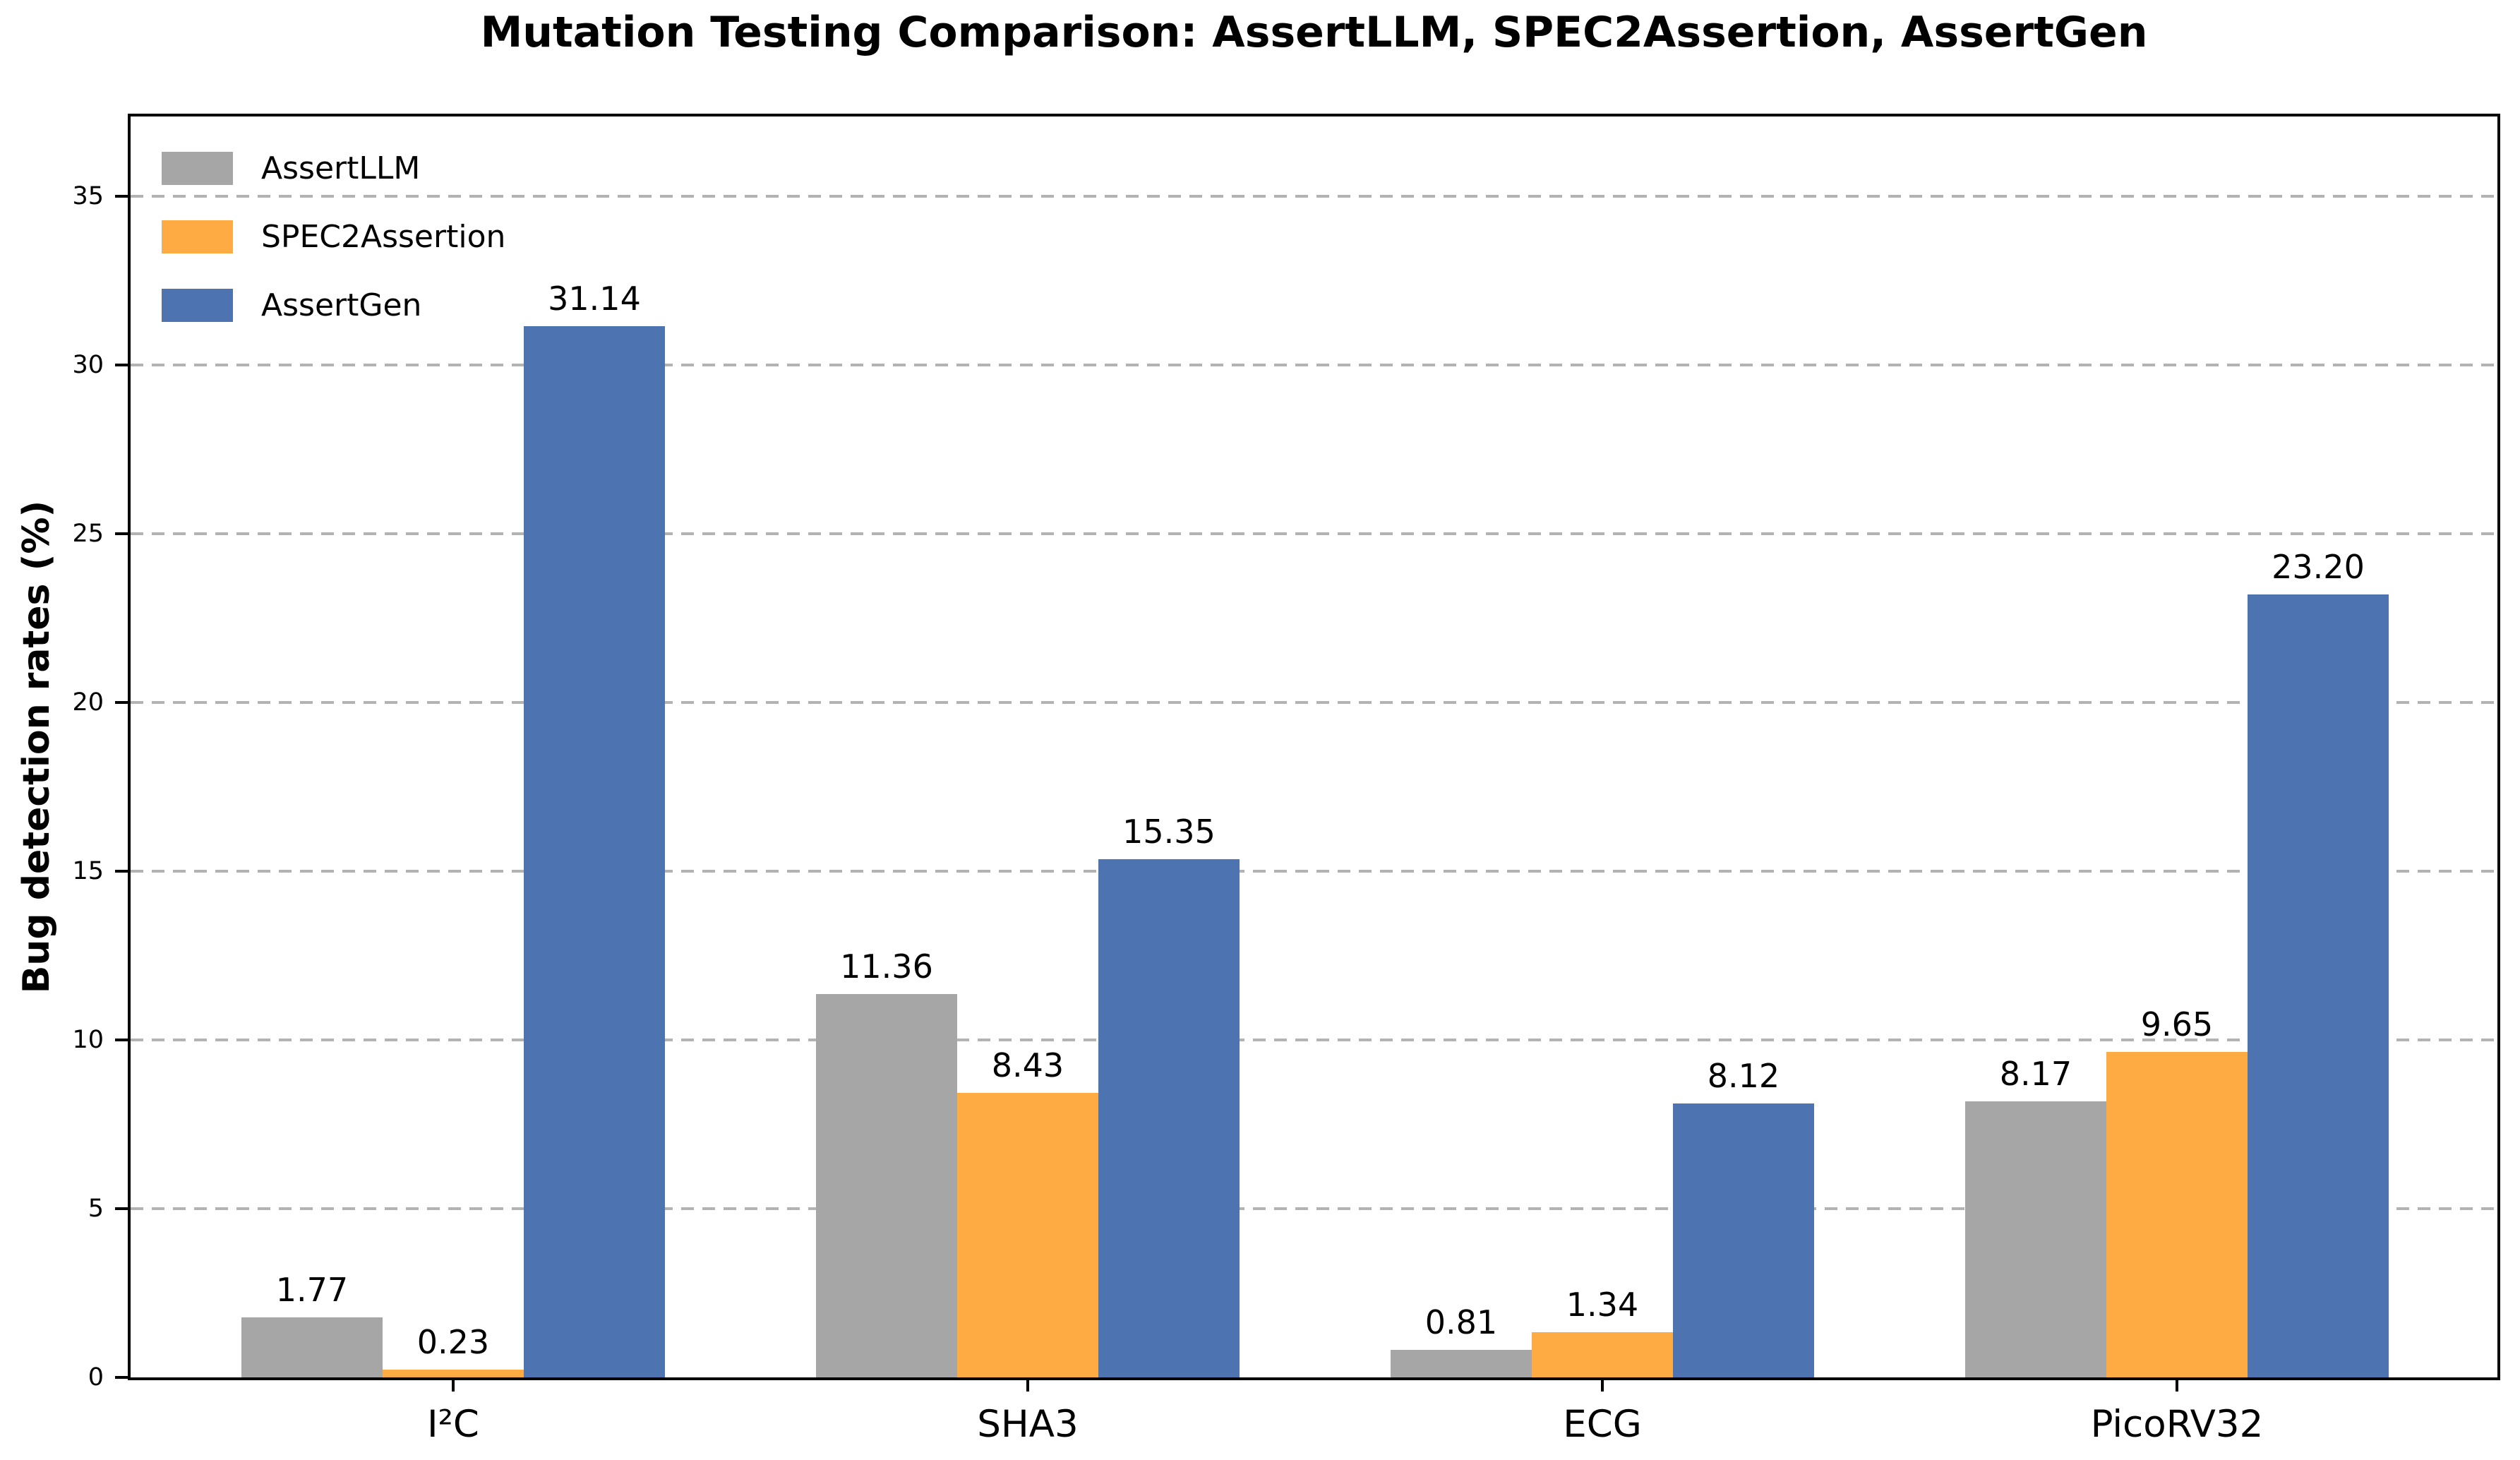 This screenshot has height=1460, width=2520. What do you see at coordinates (341, 168) in the screenshot?
I see `legend-label: AssertLLM` at bounding box center [341, 168].